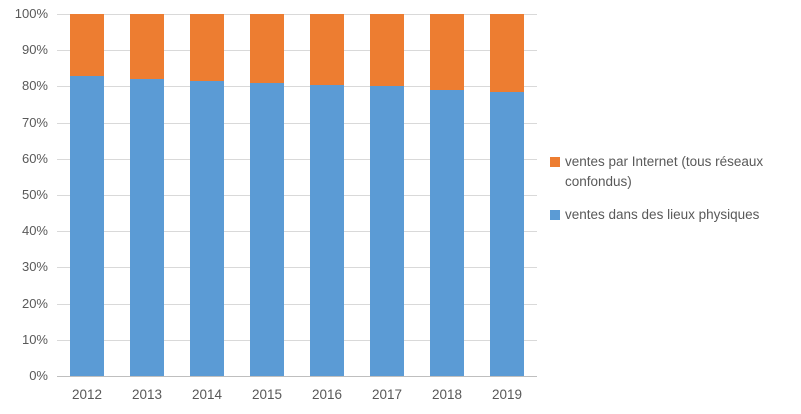 The width and height of the screenshot is (801, 414). I want to click on y-tick-label: 40%, so click(34, 230).